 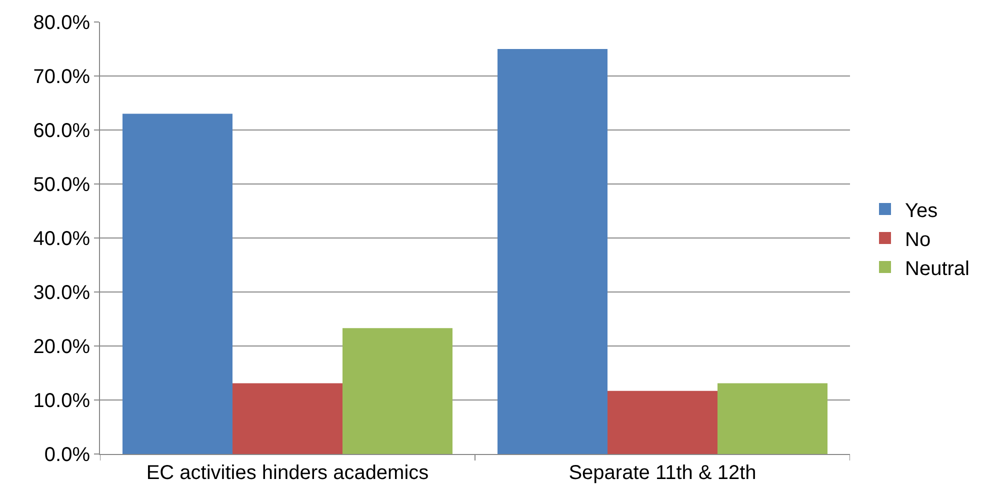 What do you see at coordinates (662, 473) in the screenshot?
I see `x-tick-label: Separate 11th & 12th` at bounding box center [662, 473].